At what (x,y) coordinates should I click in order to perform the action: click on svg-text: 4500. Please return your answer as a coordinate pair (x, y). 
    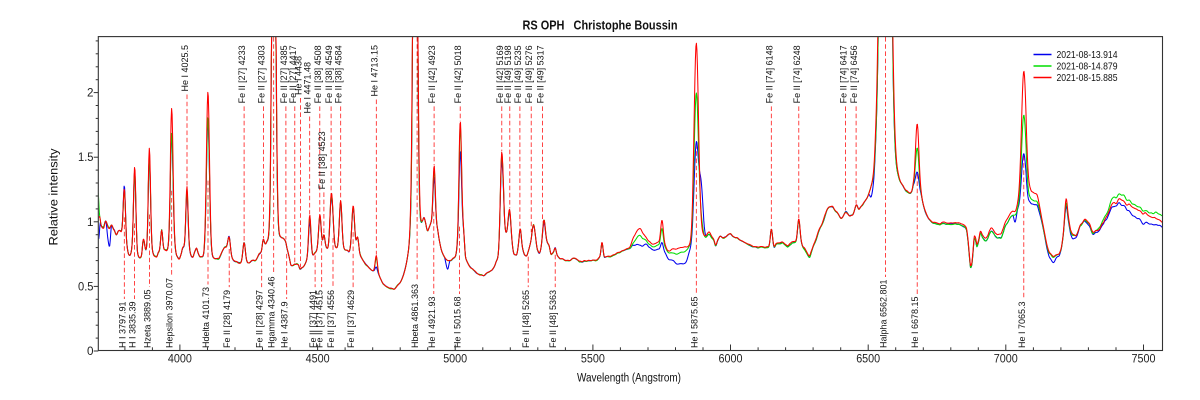
    Looking at the image, I should click on (318, 360).